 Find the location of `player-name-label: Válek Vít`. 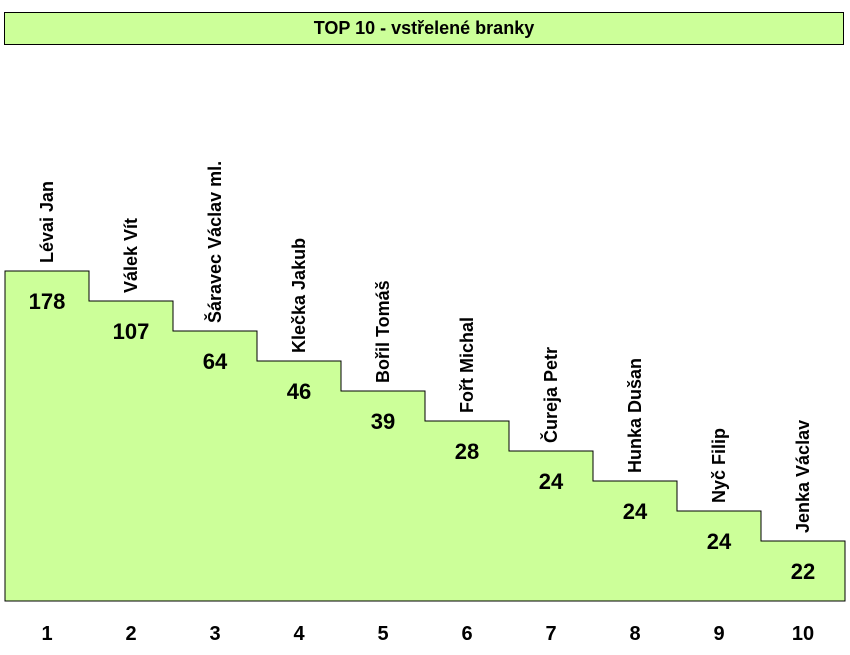

player-name-label: Válek Vít is located at coordinates (131, 255).